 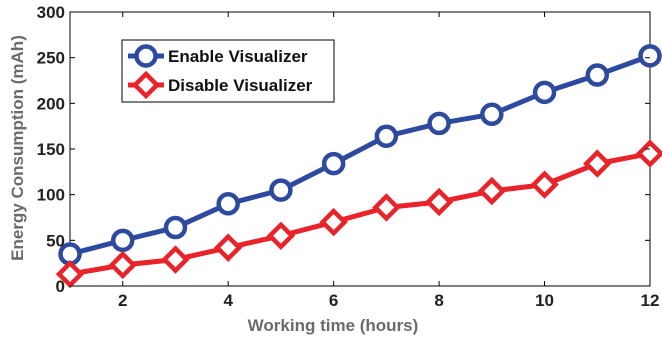 I want to click on legend-label-enable-visualizer: Enable Visualizer, so click(x=238, y=56).